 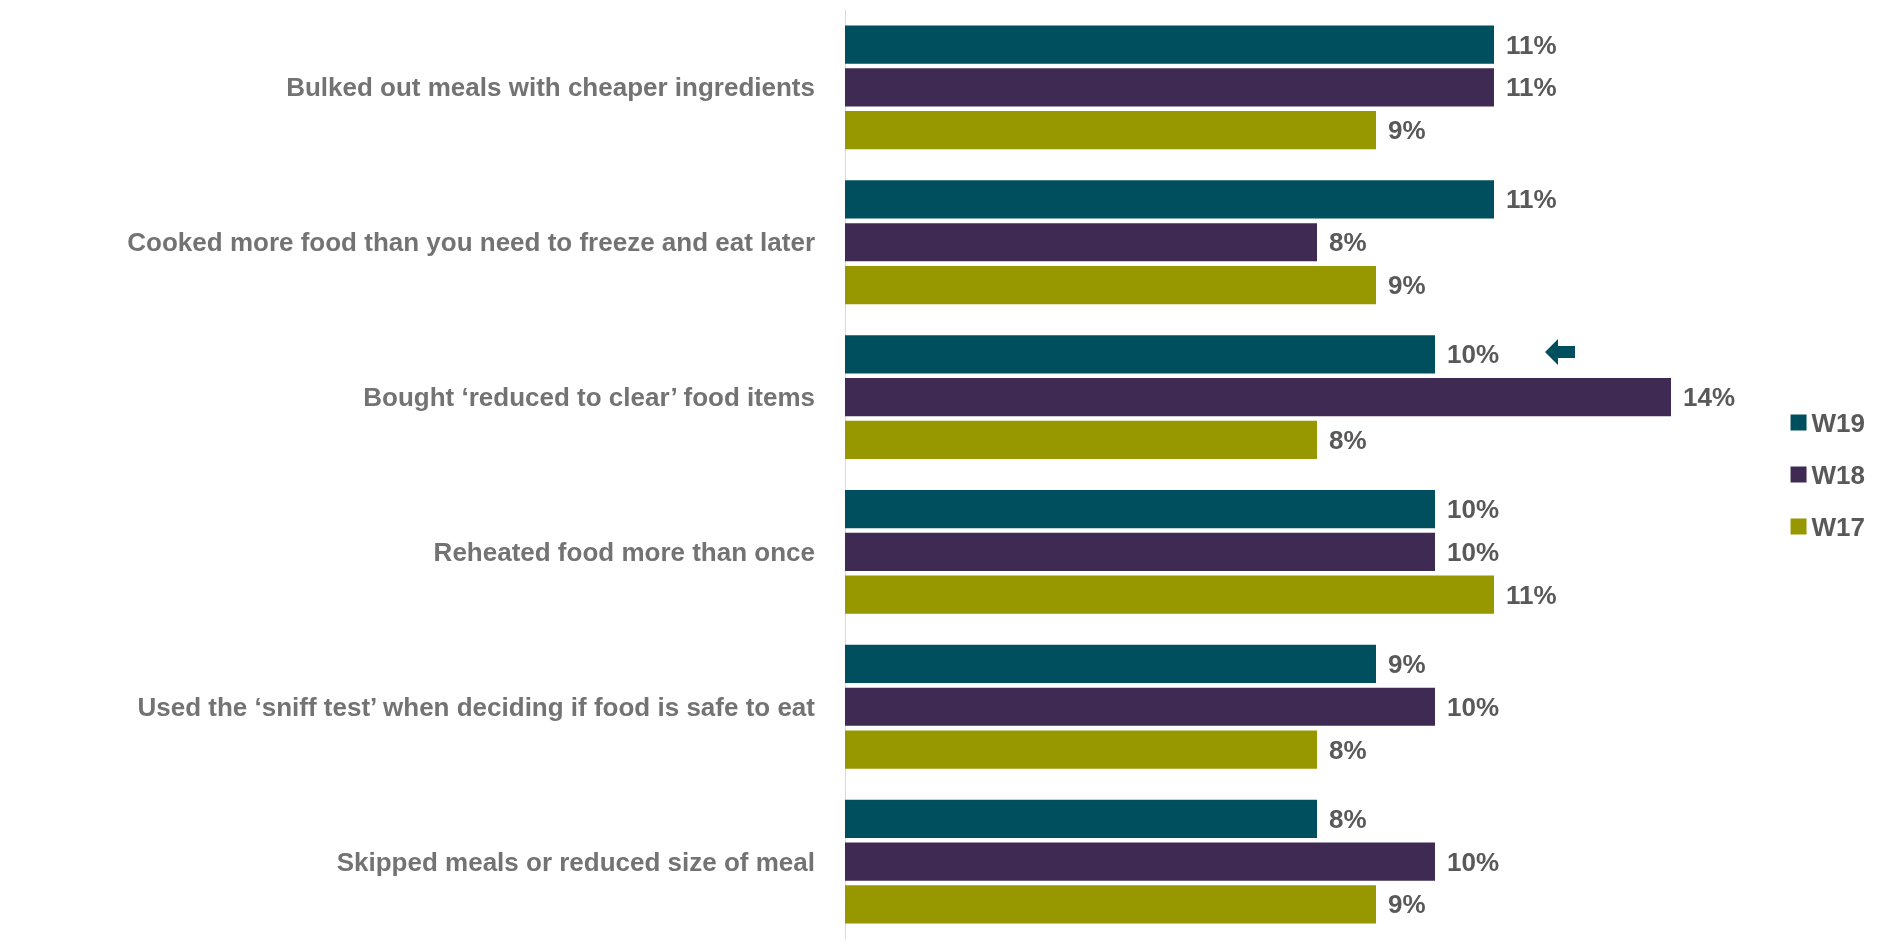 I want to click on y-tick-label: Skipped meals or reduced size of meal, so click(x=575, y=861).